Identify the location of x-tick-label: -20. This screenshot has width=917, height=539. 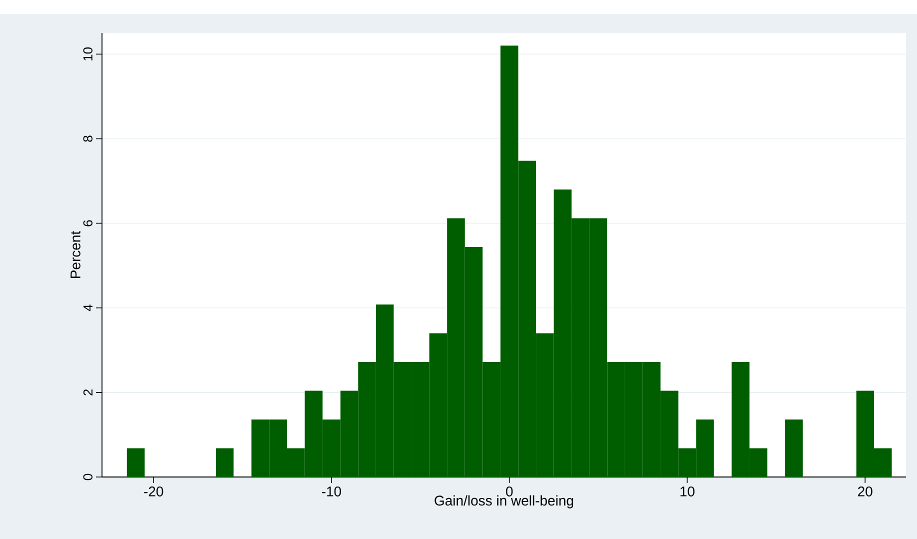
(154, 491).